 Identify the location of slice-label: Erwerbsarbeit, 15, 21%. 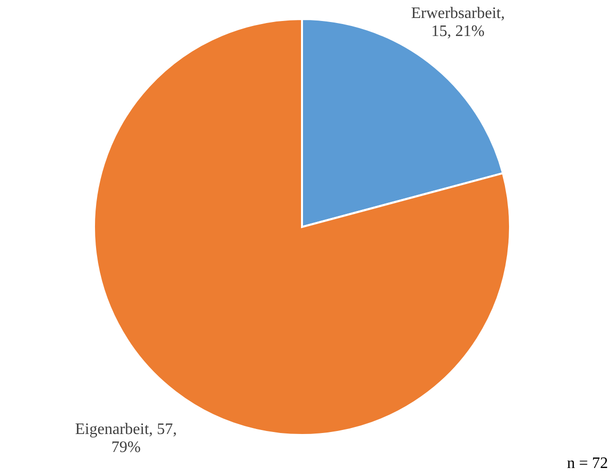
(458, 22).